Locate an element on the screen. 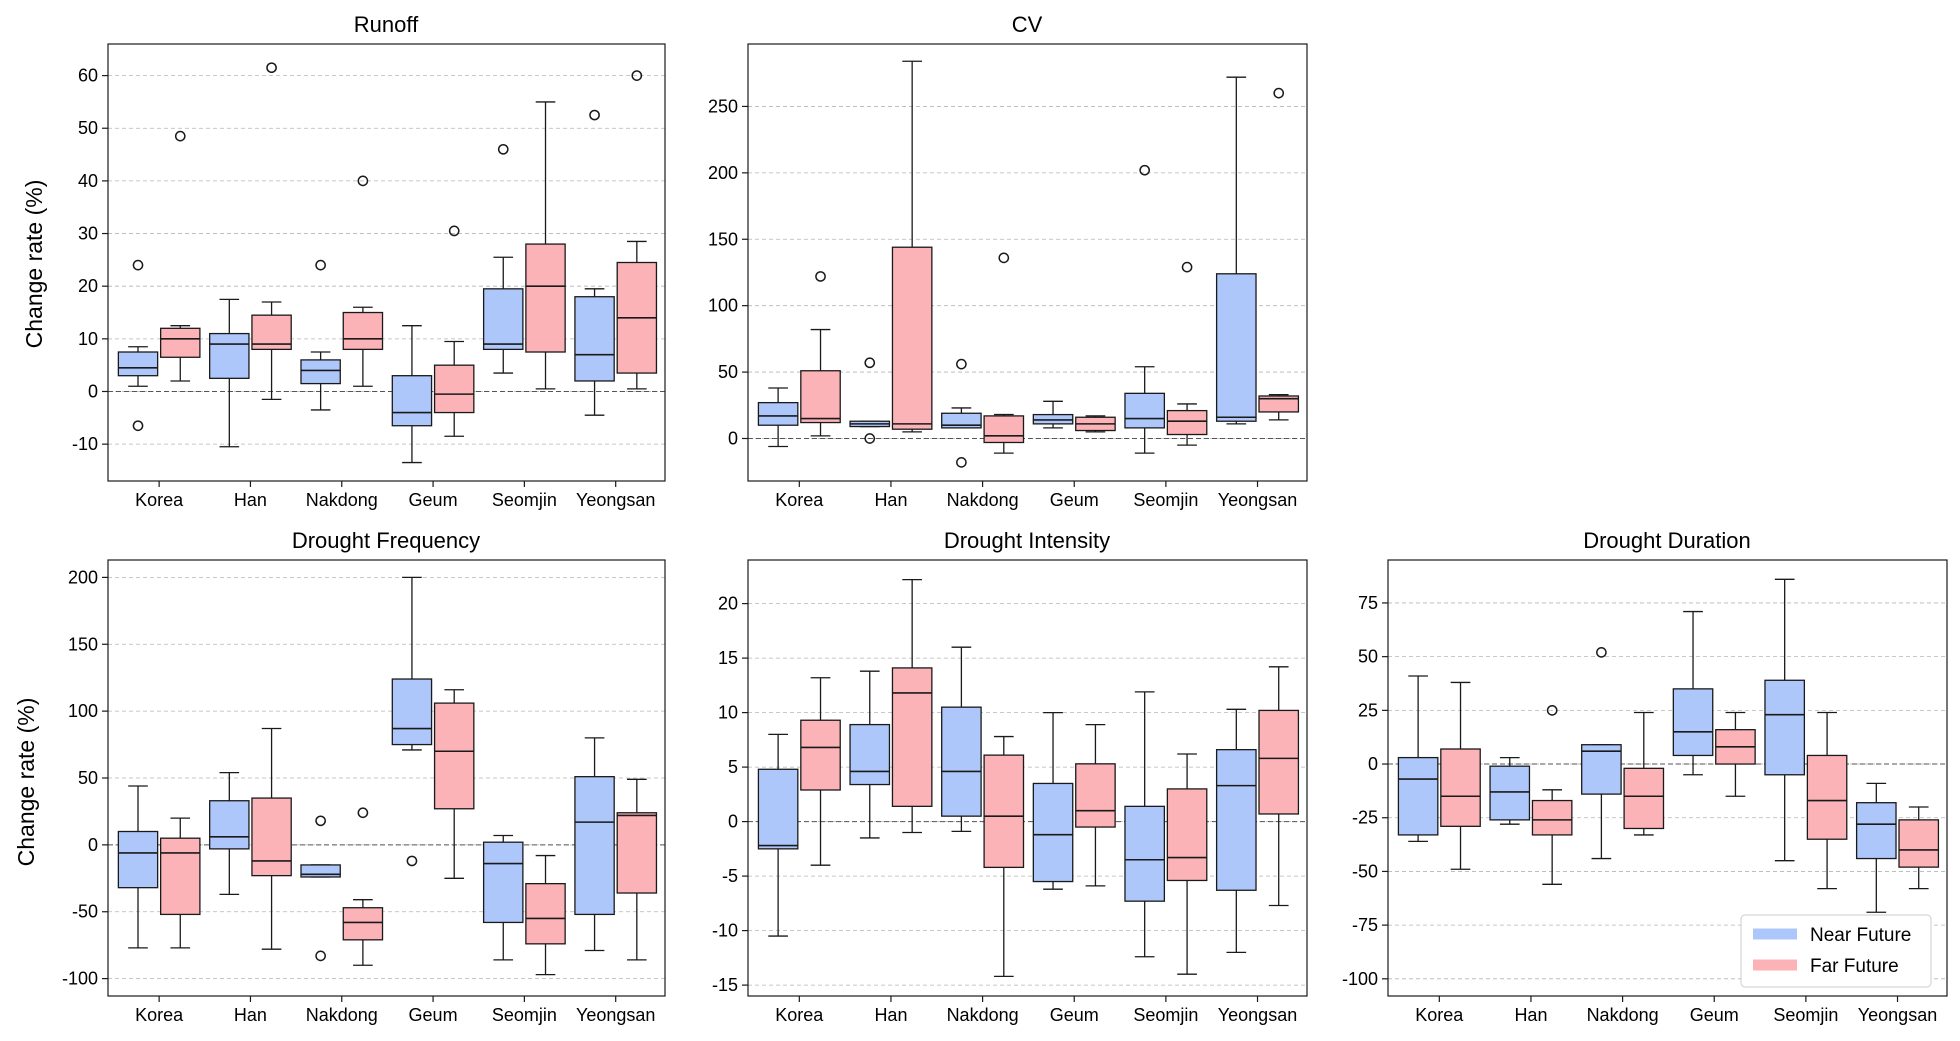  y-tick-label: 40 is located at coordinates (88, 181).